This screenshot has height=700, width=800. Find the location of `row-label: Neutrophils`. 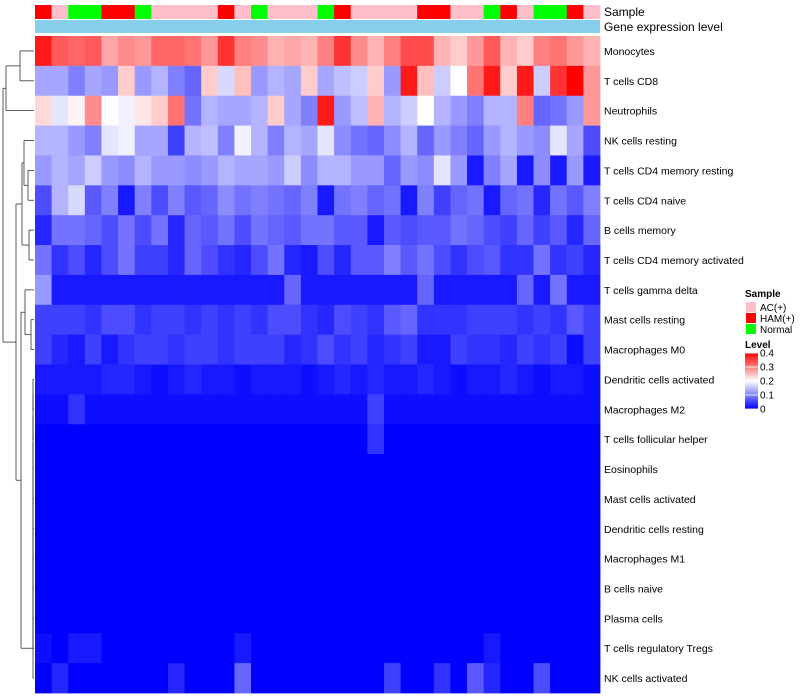

row-label: Neutrophils is located at coordinates (630, 112).